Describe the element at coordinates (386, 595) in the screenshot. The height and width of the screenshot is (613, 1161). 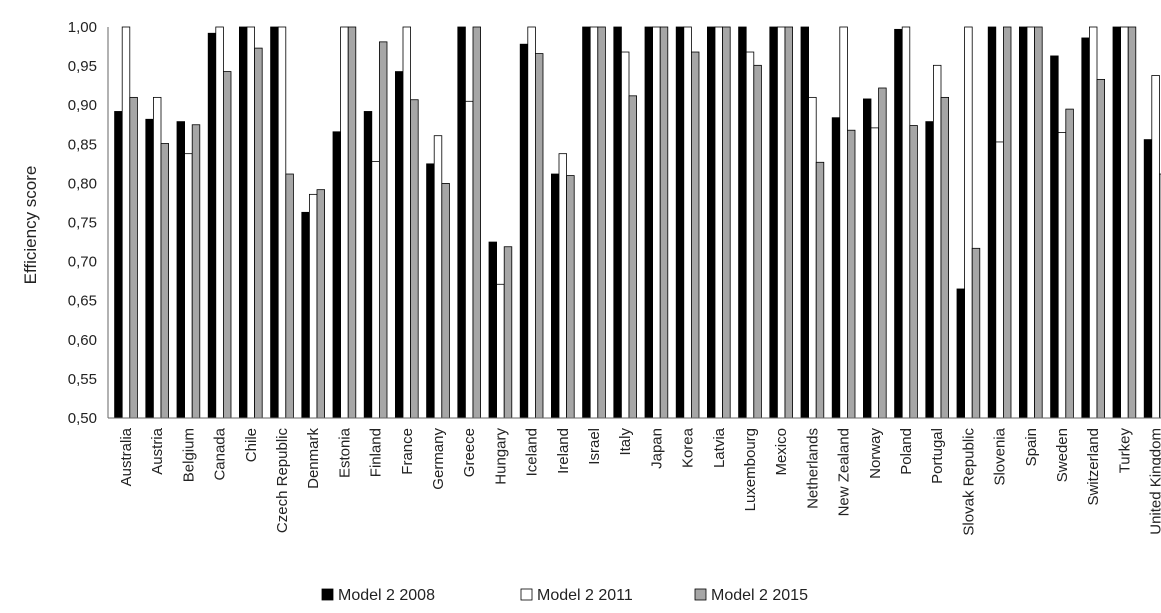
I see `legend-label: Model 2 2008` at that location.